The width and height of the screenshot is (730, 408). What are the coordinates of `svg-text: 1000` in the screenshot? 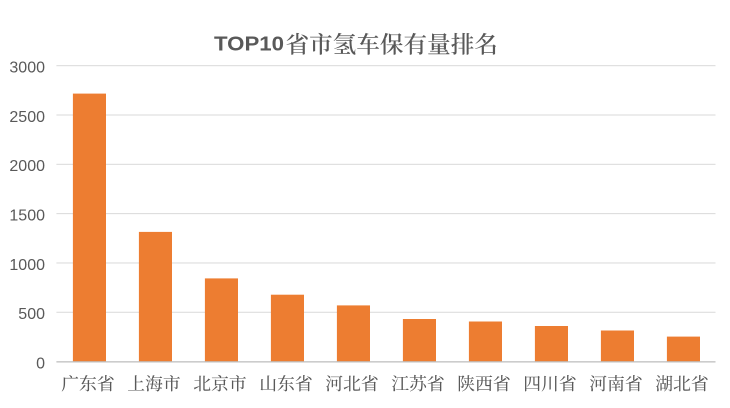 It's located at (27, 265).